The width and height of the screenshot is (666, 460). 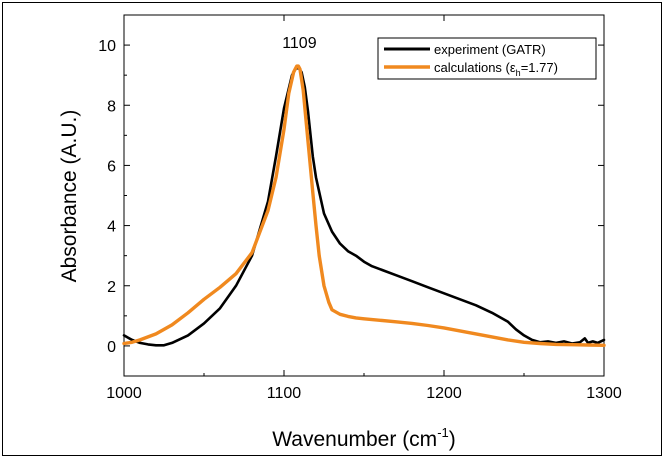 I want to click on legend-label-calculations: calculations (εh=1.77), so click(x=496, y=69).